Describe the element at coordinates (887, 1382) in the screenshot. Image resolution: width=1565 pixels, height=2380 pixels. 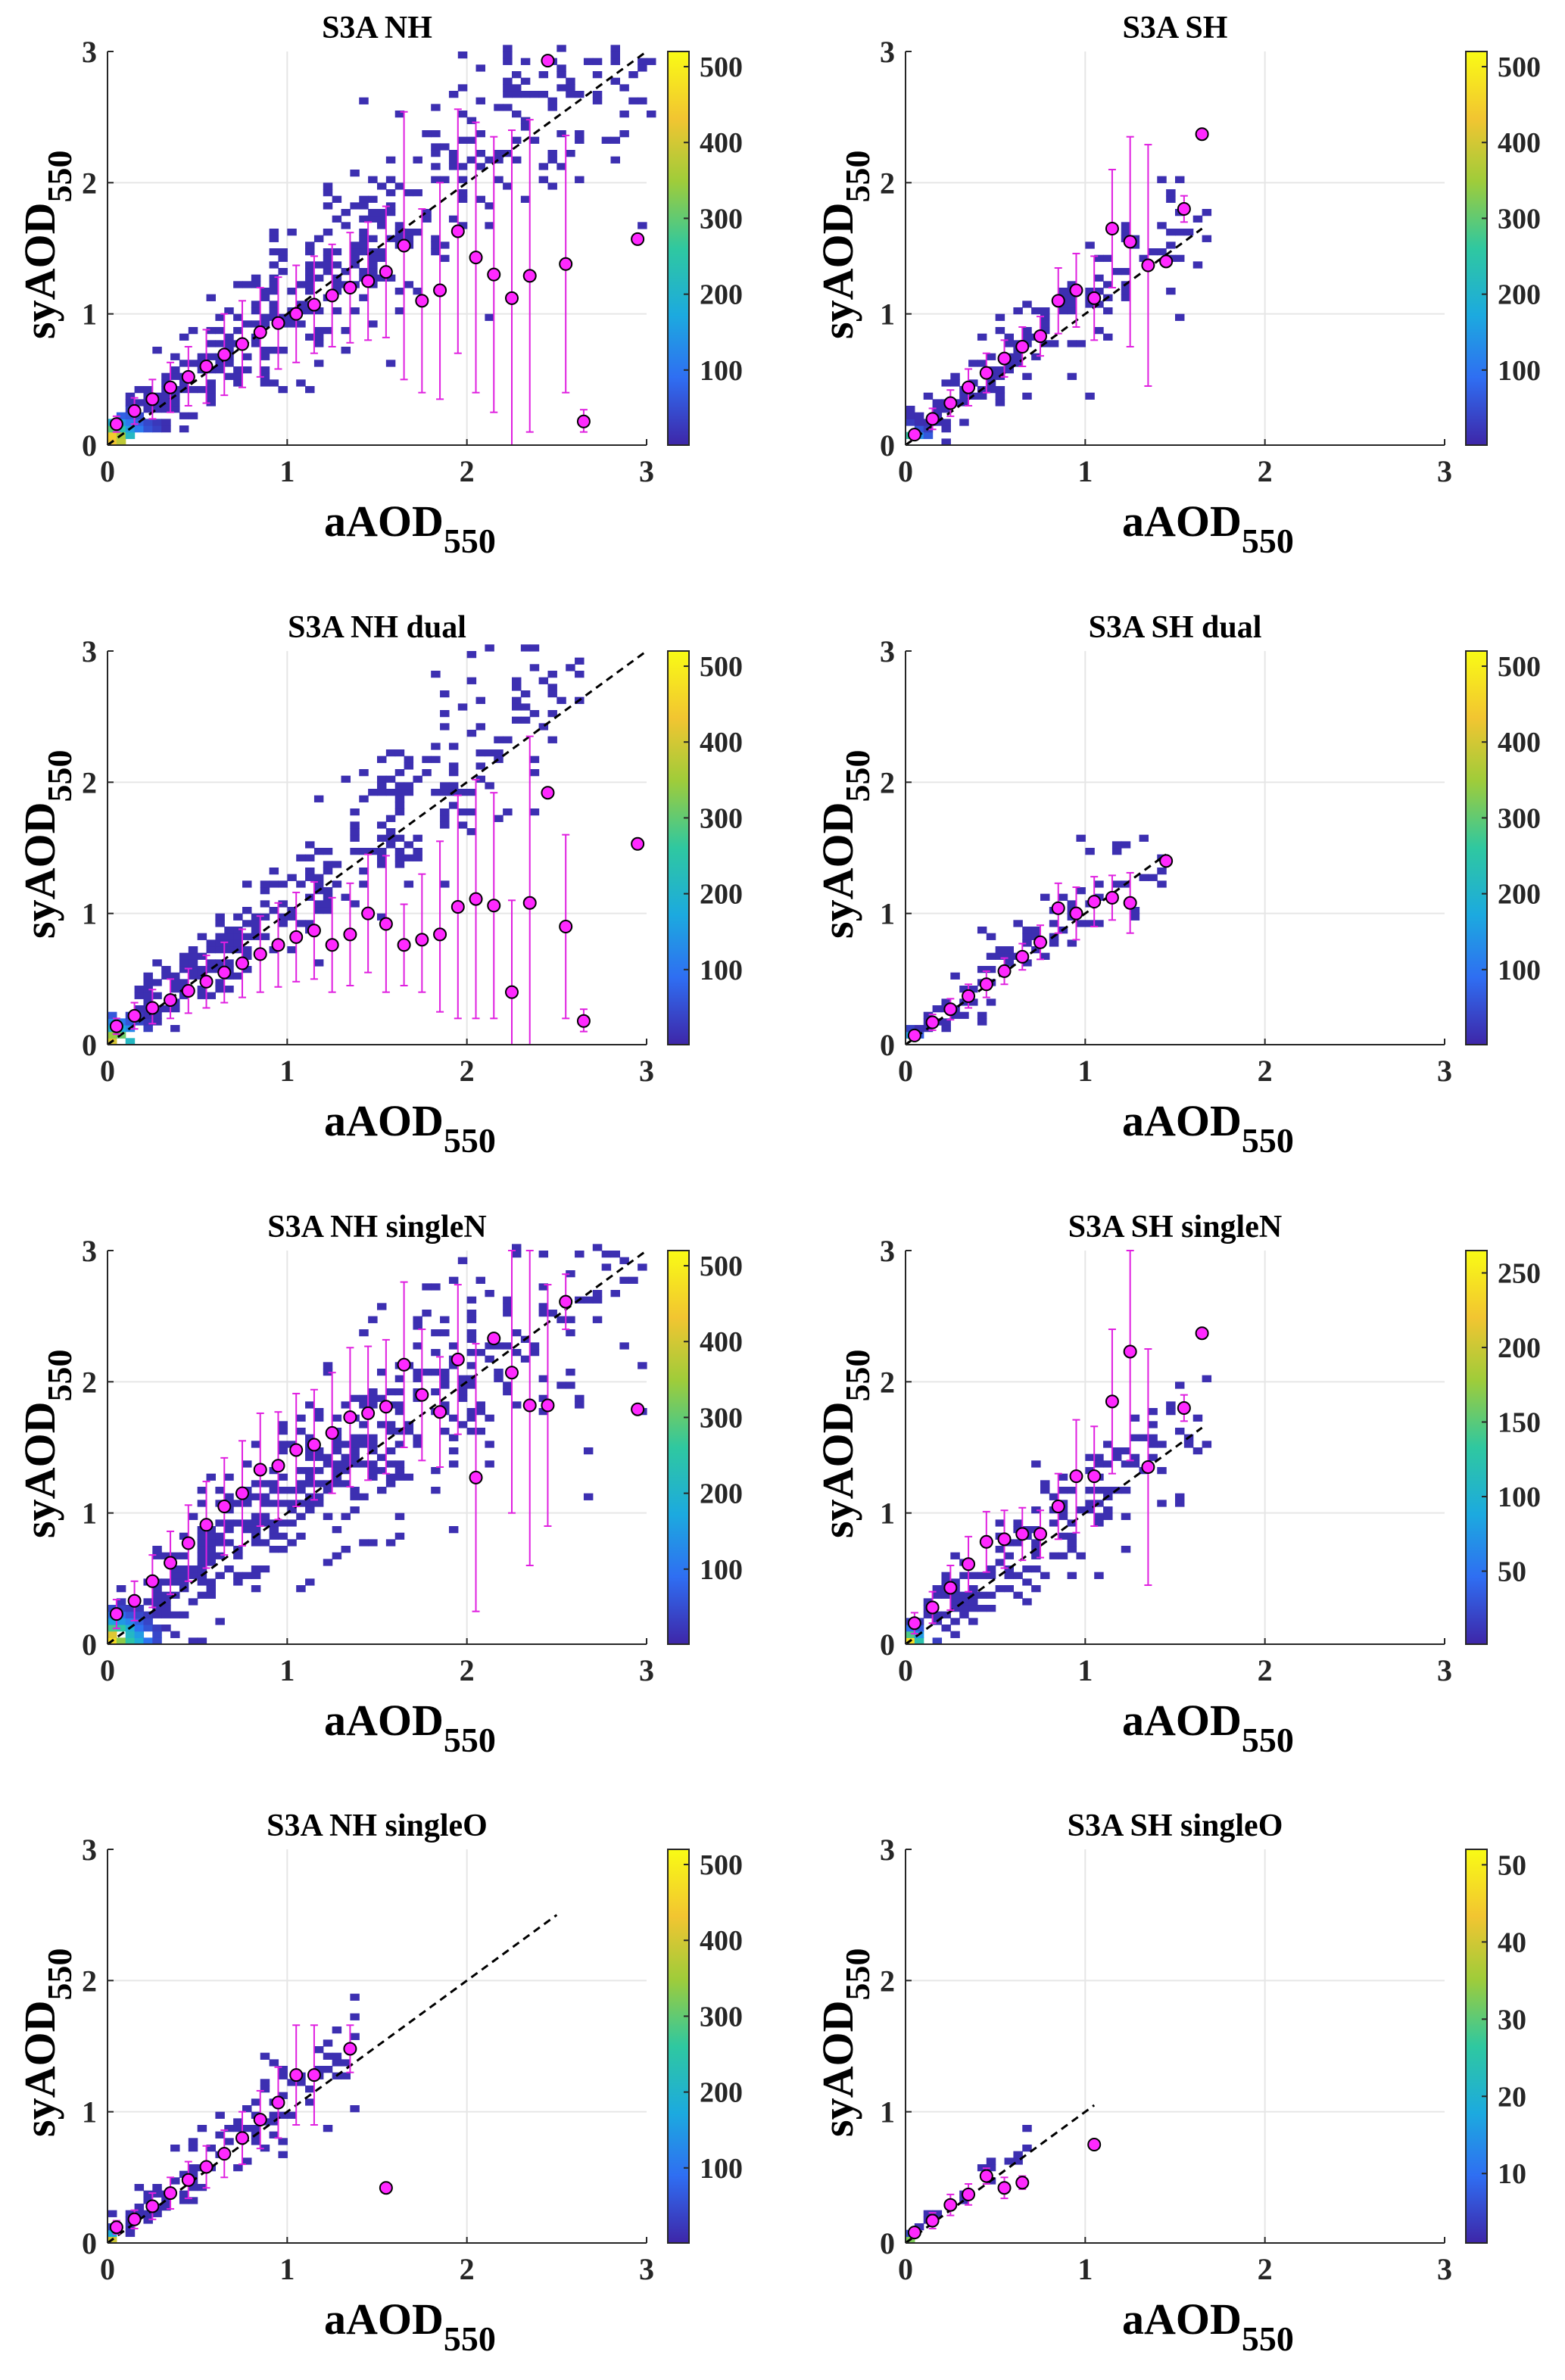
I see `y-tick-label: 2` at that location.